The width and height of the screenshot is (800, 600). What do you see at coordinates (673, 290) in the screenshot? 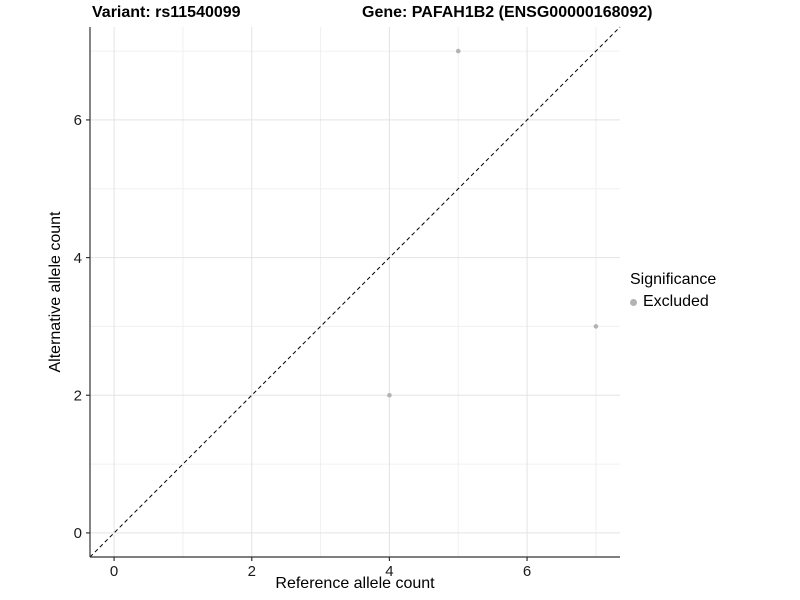
I see `legend: Significance Excluded` at bounding box center [673, 290].